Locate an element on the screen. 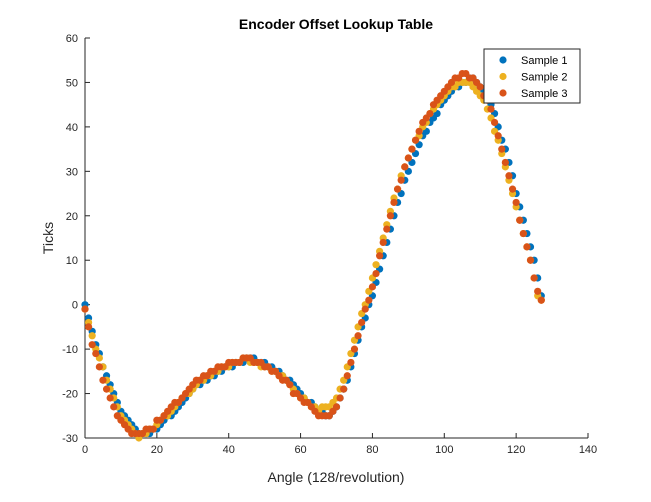 The width and height of the screenshot is (651, 502). y-tick-label: 10 is located at coordinates (72, 261).